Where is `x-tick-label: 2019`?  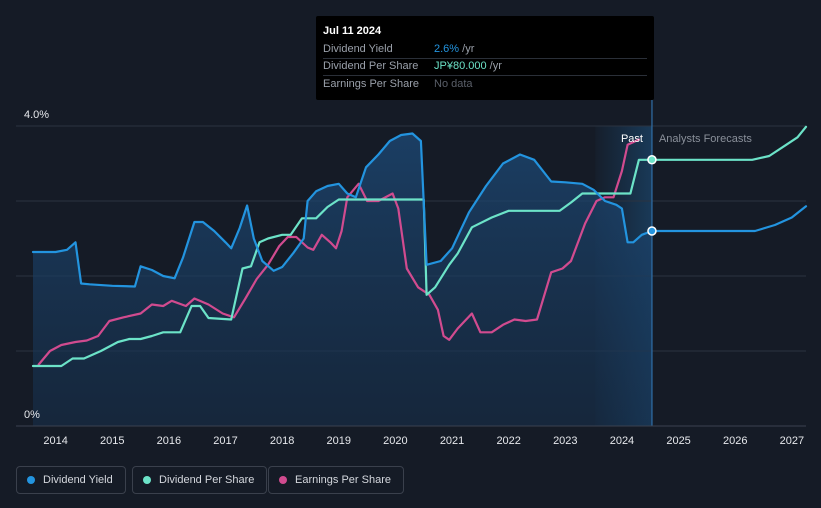
x-tick-label: 2019 is located at coordinates (339, 441).